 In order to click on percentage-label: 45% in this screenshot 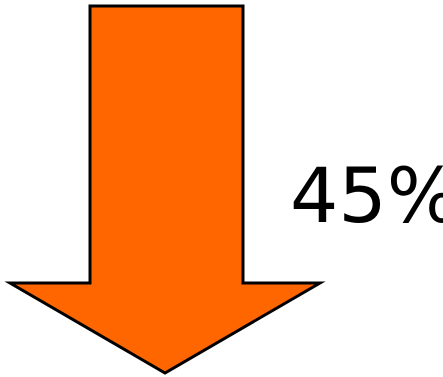, I will do `click(366, 195)`.